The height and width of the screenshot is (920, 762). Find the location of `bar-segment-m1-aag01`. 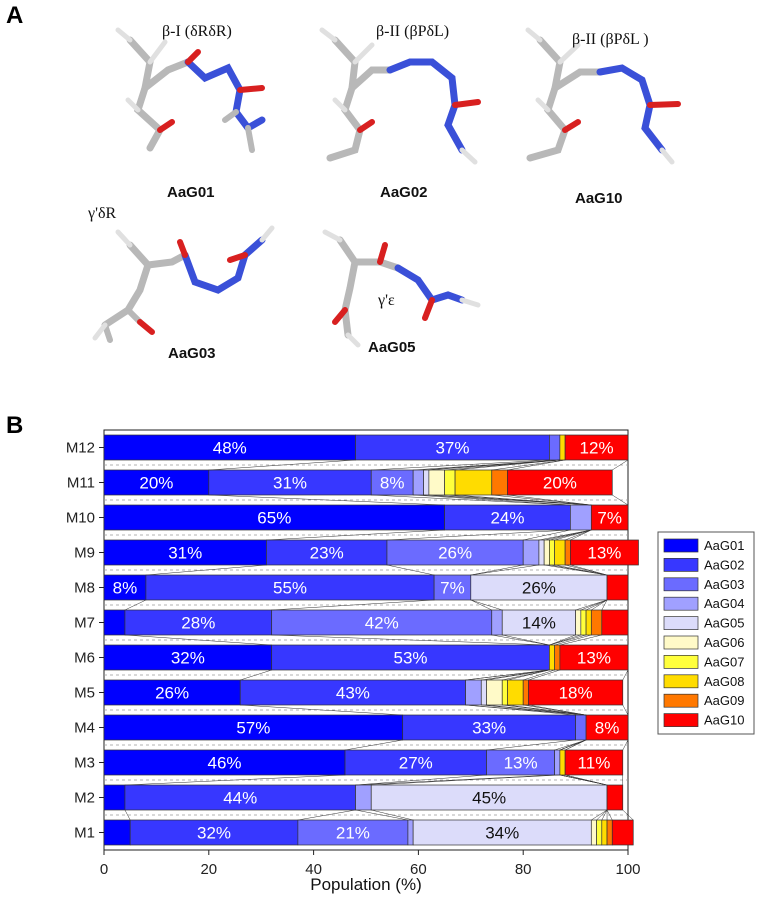

bar-segment-m1-aag01 is located at coordinates (117, 832).